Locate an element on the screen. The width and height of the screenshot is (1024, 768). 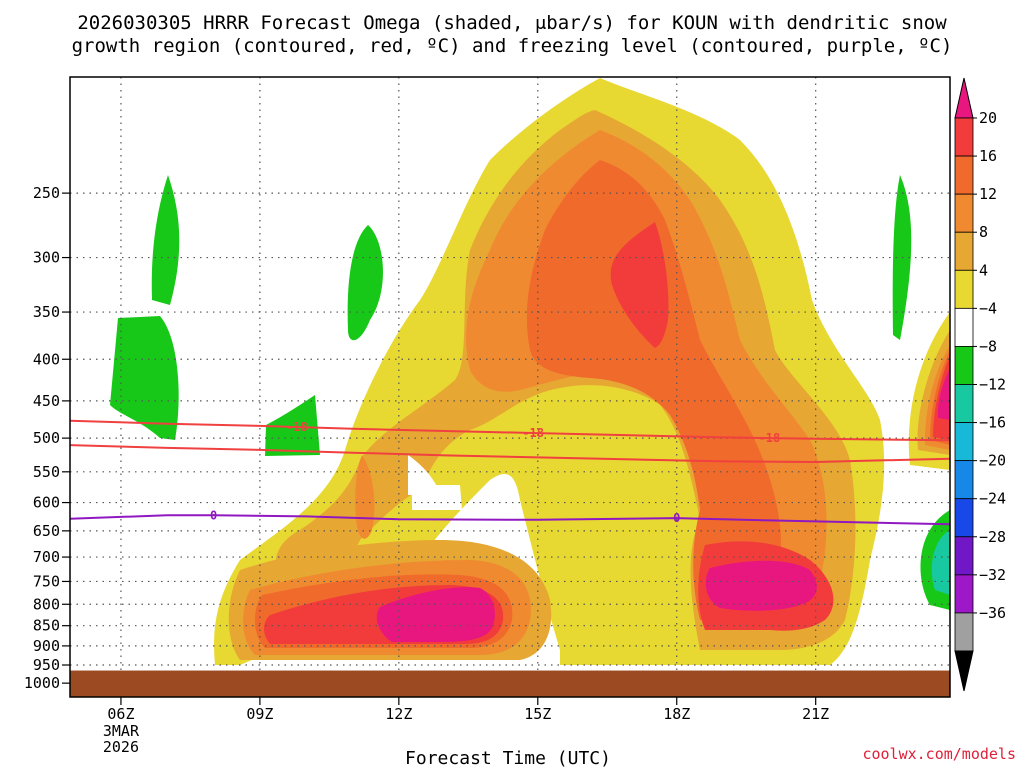
colorbar-label: 4 is located at coordinates (983, 270).